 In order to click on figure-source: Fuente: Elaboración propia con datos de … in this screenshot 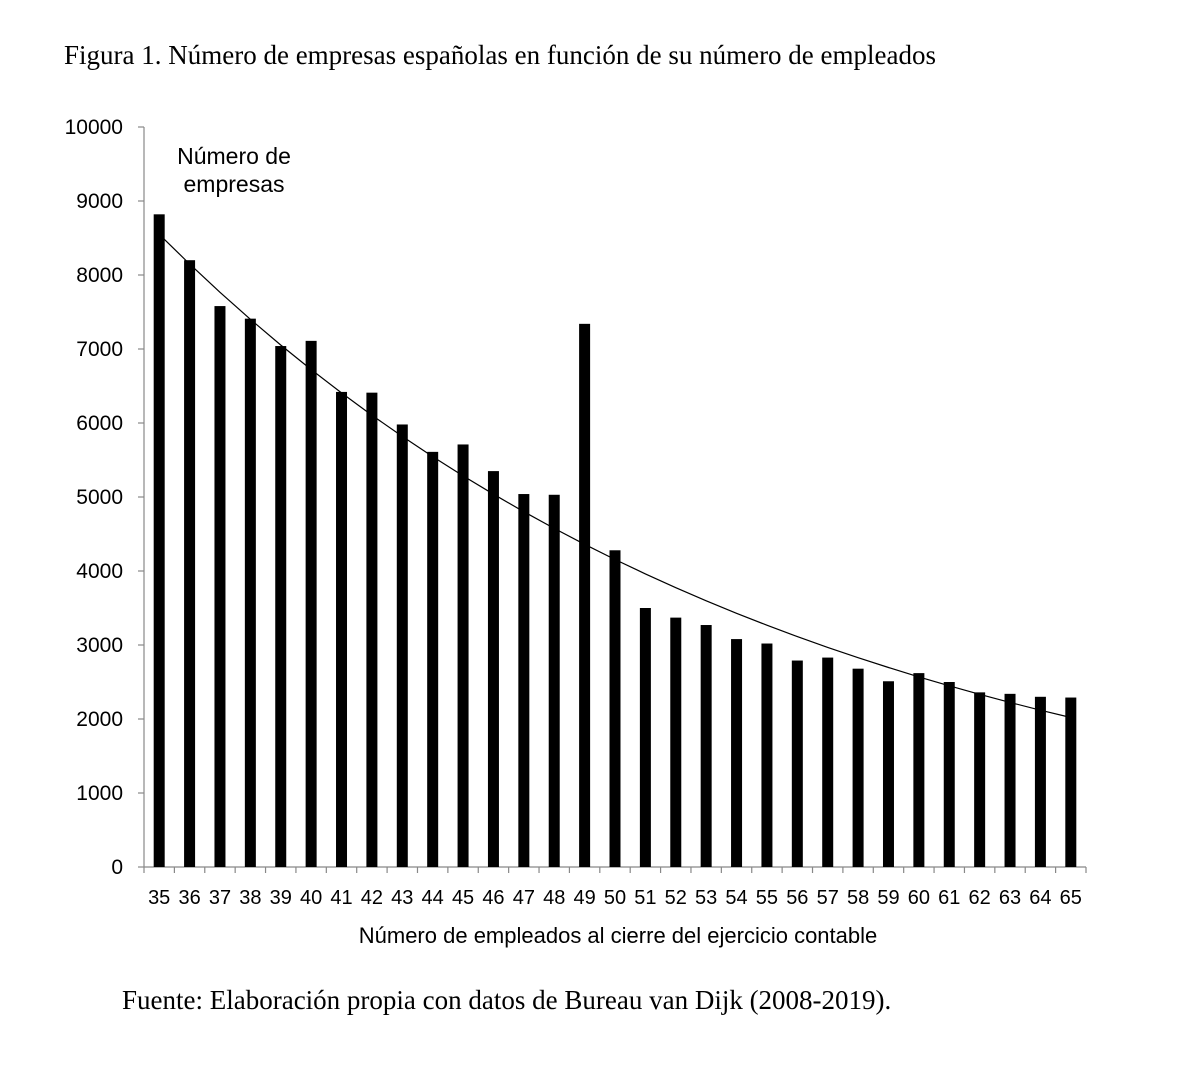, I will do `click(507, 1000)`.